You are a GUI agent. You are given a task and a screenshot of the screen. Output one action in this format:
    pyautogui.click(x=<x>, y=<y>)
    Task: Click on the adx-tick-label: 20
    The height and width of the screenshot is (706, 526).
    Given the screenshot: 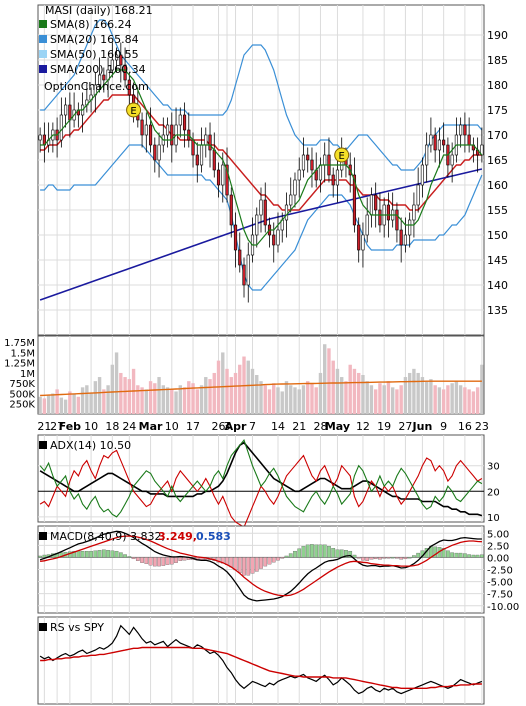 What is the action you would take?
    pyautogui.click(x=493, y=492)
    